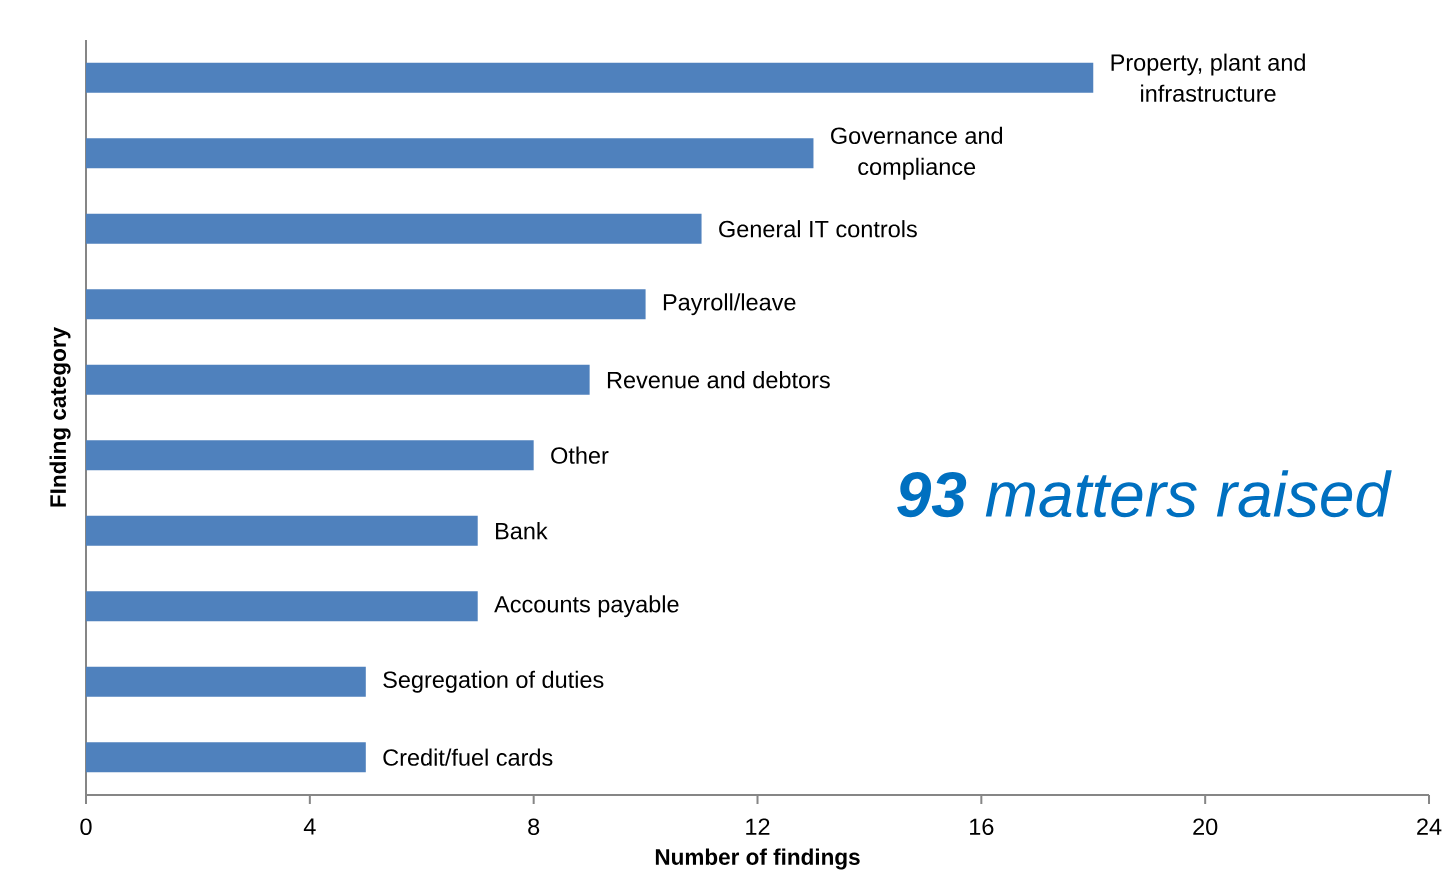  What do you see at coordinates (534, 827) in the screenshot?
I see `x-tick-label: 8` at bounding box center [534, 827].